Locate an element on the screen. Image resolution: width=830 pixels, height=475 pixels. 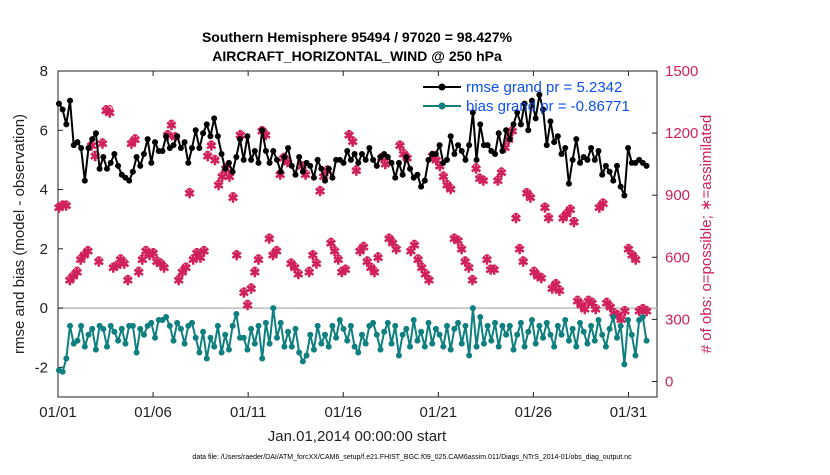
y-tick-label: 6 is located at coordinates (44, 130).